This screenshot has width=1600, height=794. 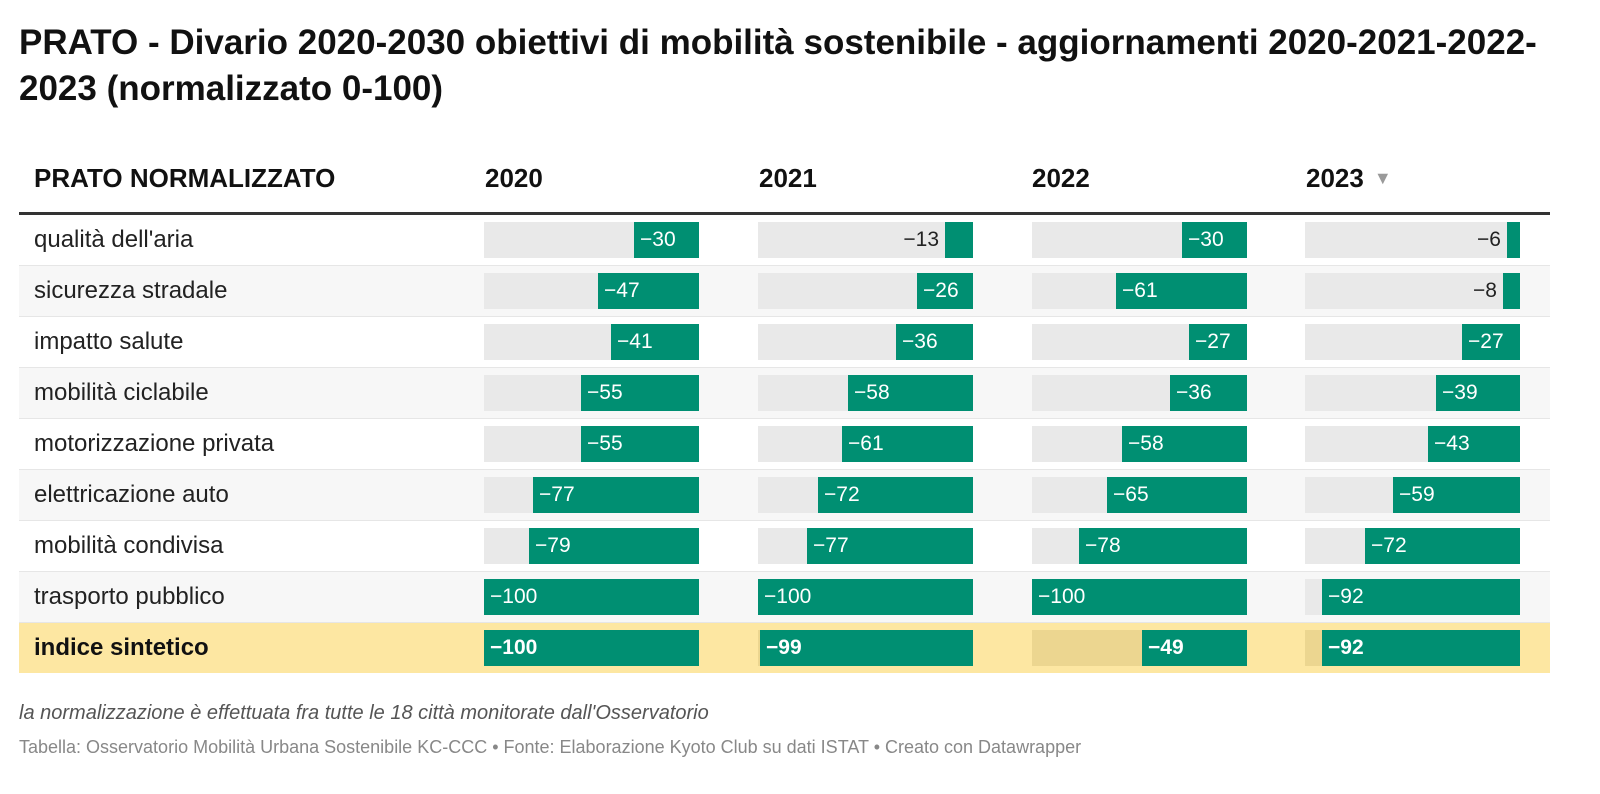 I want to click on value-label: −61, so click(x=866, y=443).